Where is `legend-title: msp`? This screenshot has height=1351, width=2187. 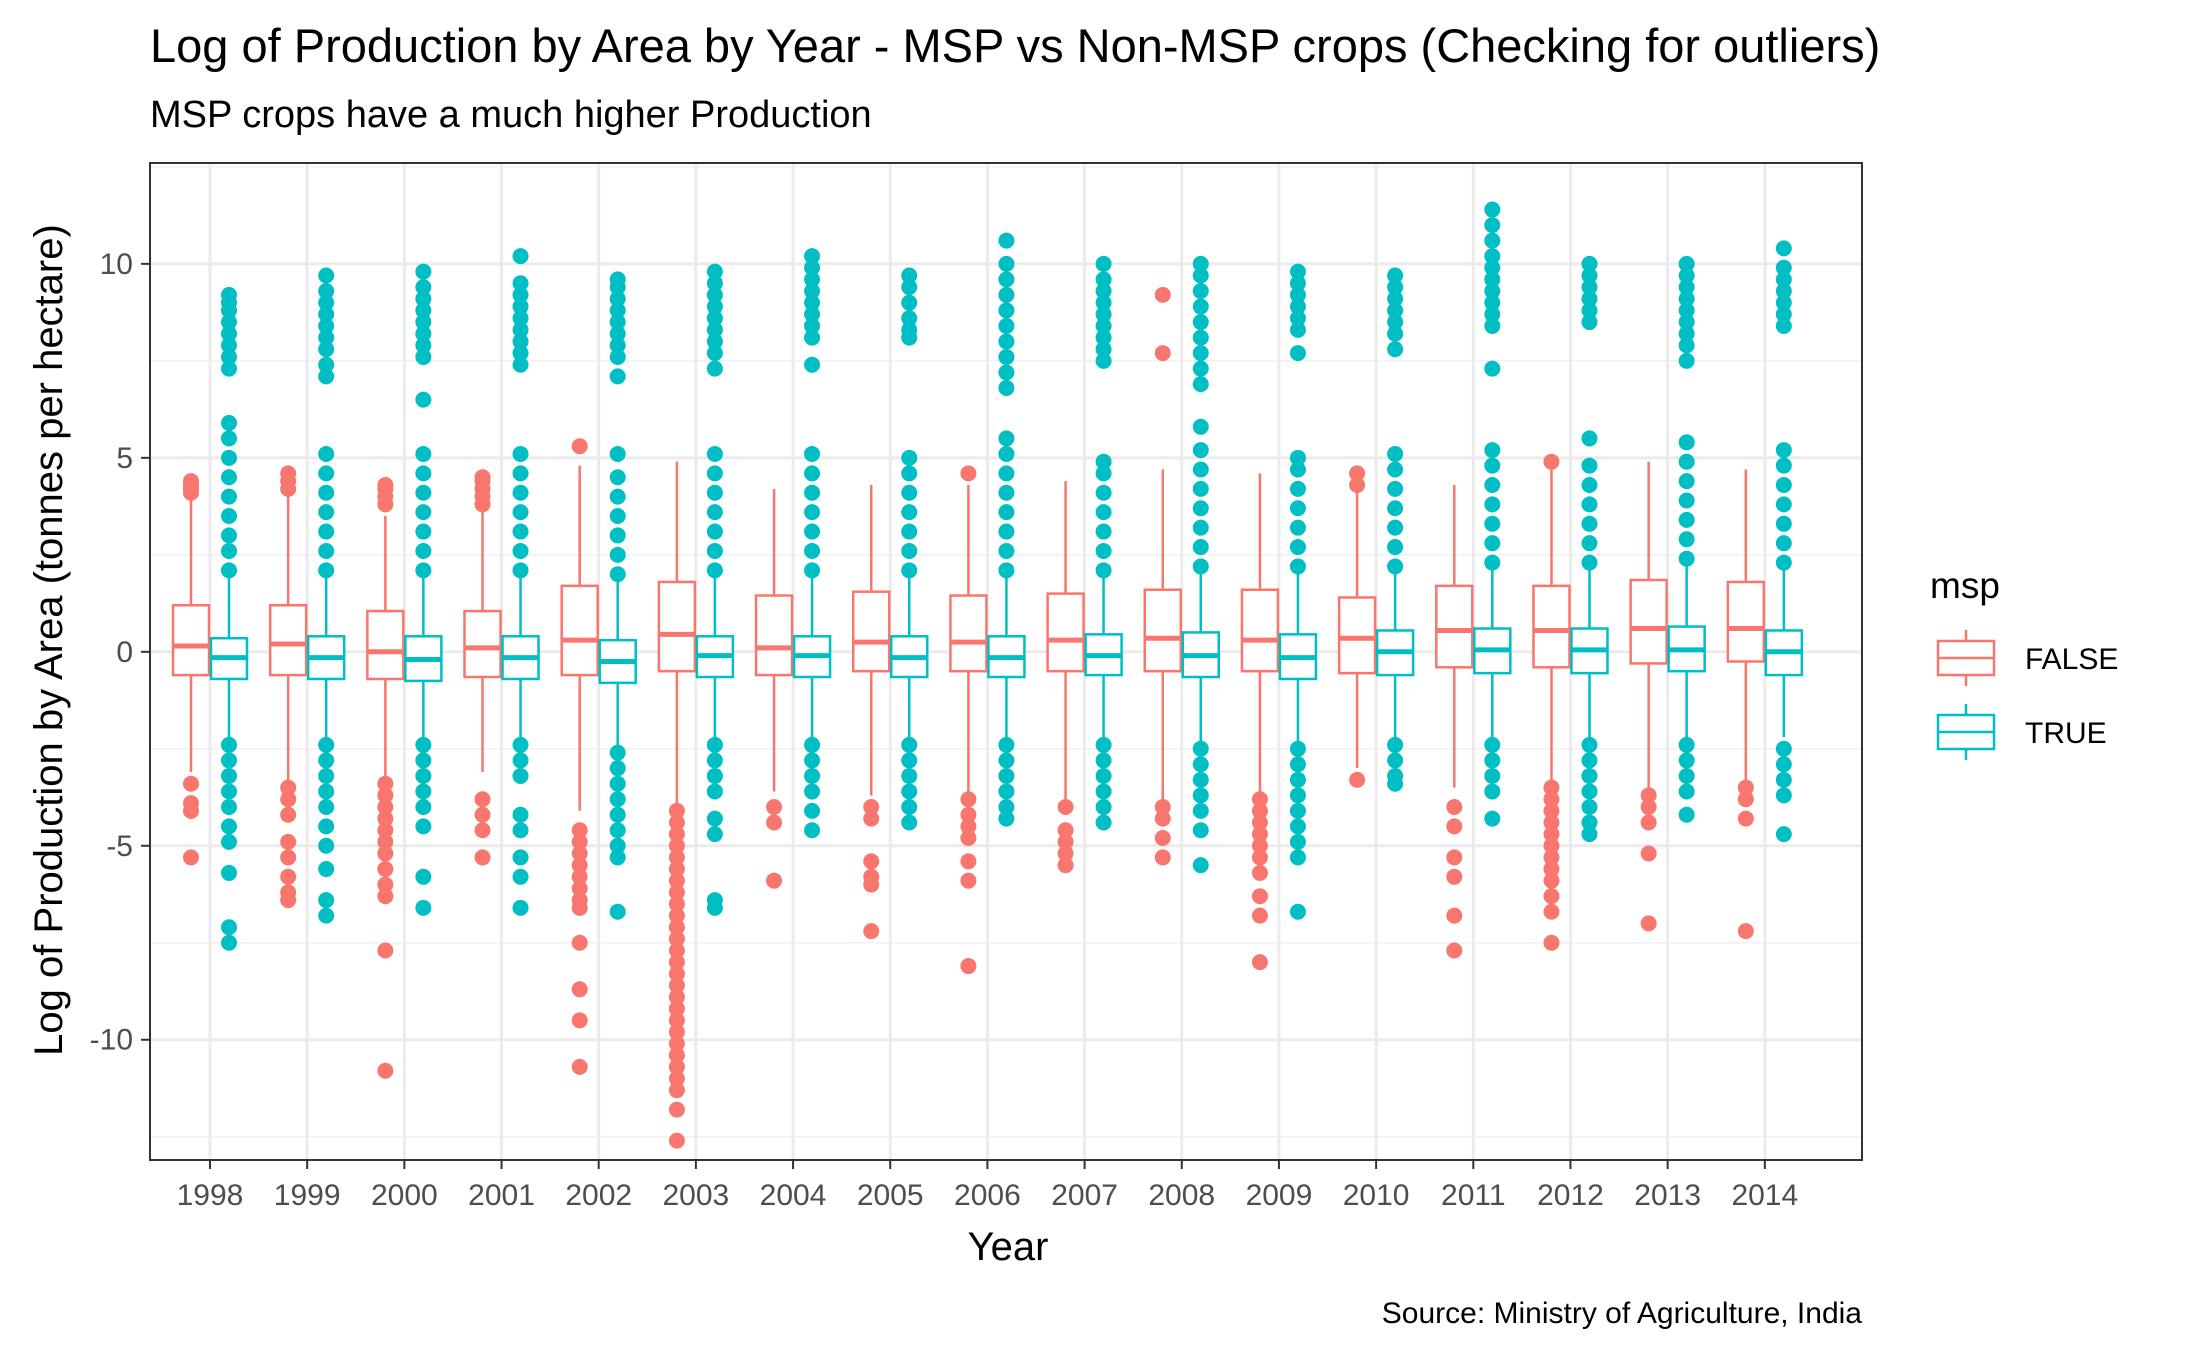
legend-title: msp is located at coordinates (1965, 585).